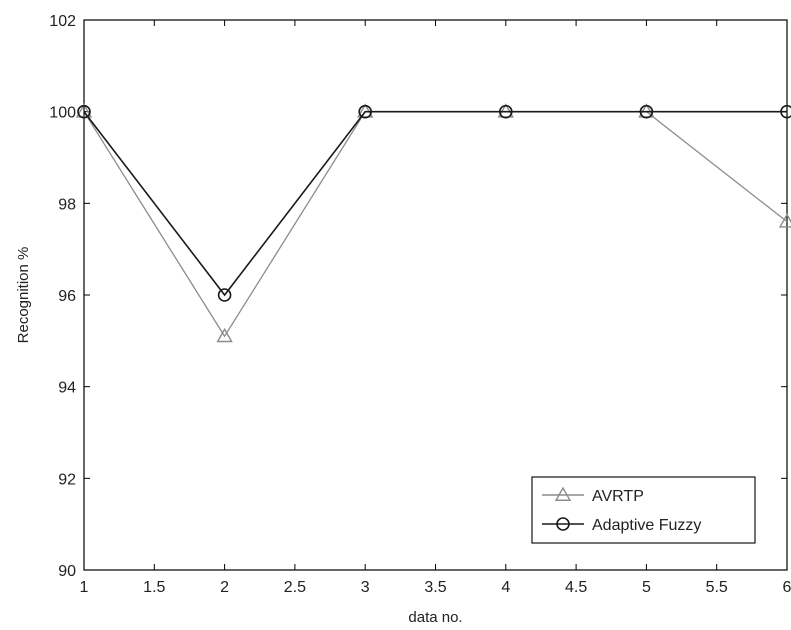 This screenshot has height=630, width=791. I want to click on x-tick-label: 2, so click(224, 587).